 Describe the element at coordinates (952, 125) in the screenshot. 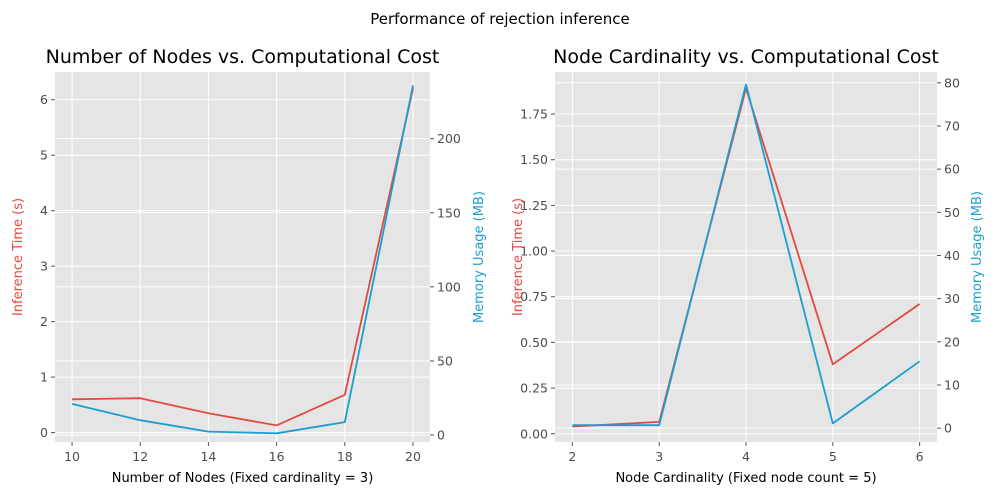

I see `y-tick-label-right: 70` at that location.